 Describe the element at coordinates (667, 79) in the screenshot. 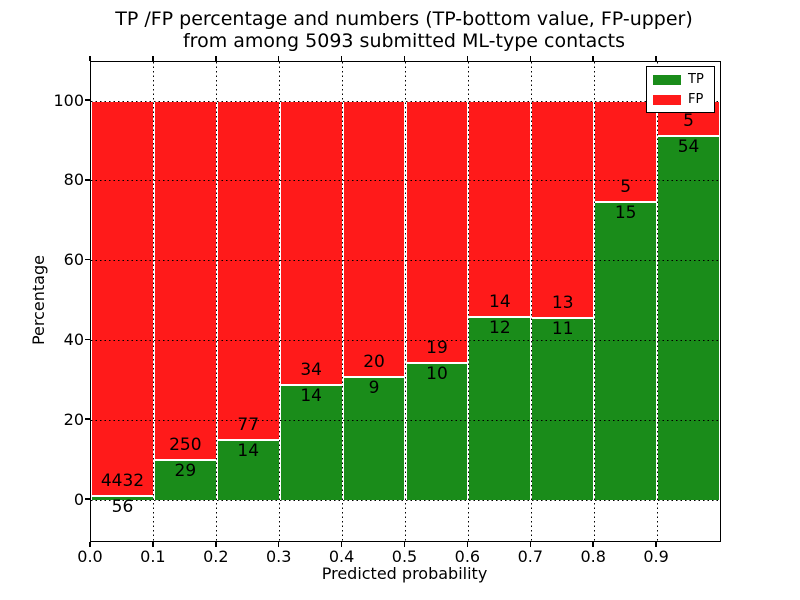

I see `tp-color-swatch` at that location.